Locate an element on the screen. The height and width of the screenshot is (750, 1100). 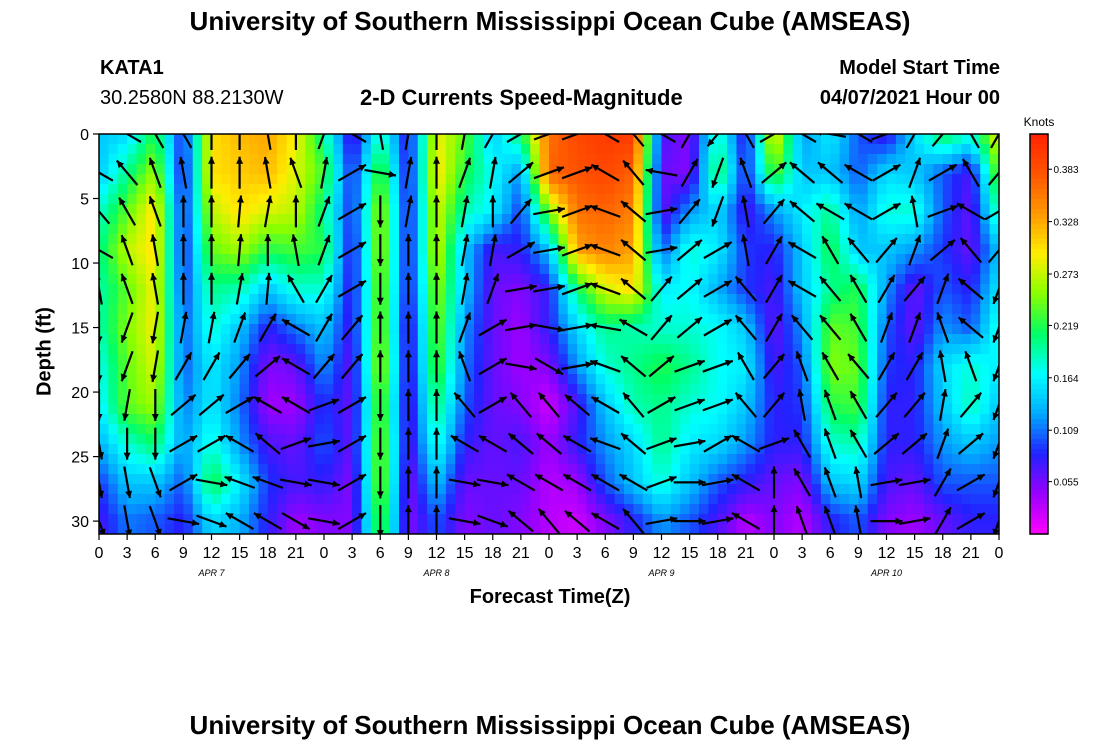
station-id: KATA1 is located at coordinates (132, 68).